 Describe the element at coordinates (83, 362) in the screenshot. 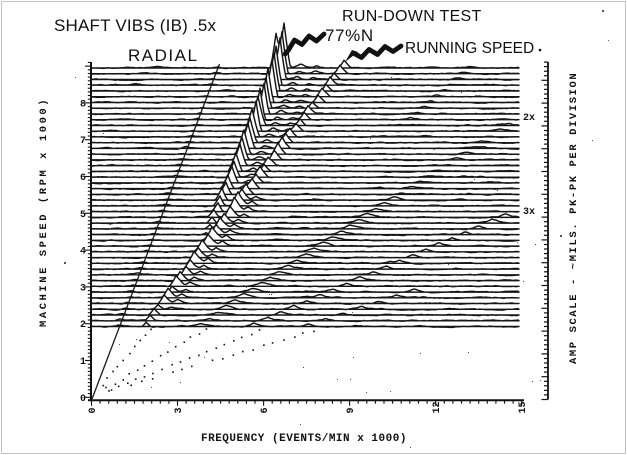

I see `svg-text: 1` at that location.